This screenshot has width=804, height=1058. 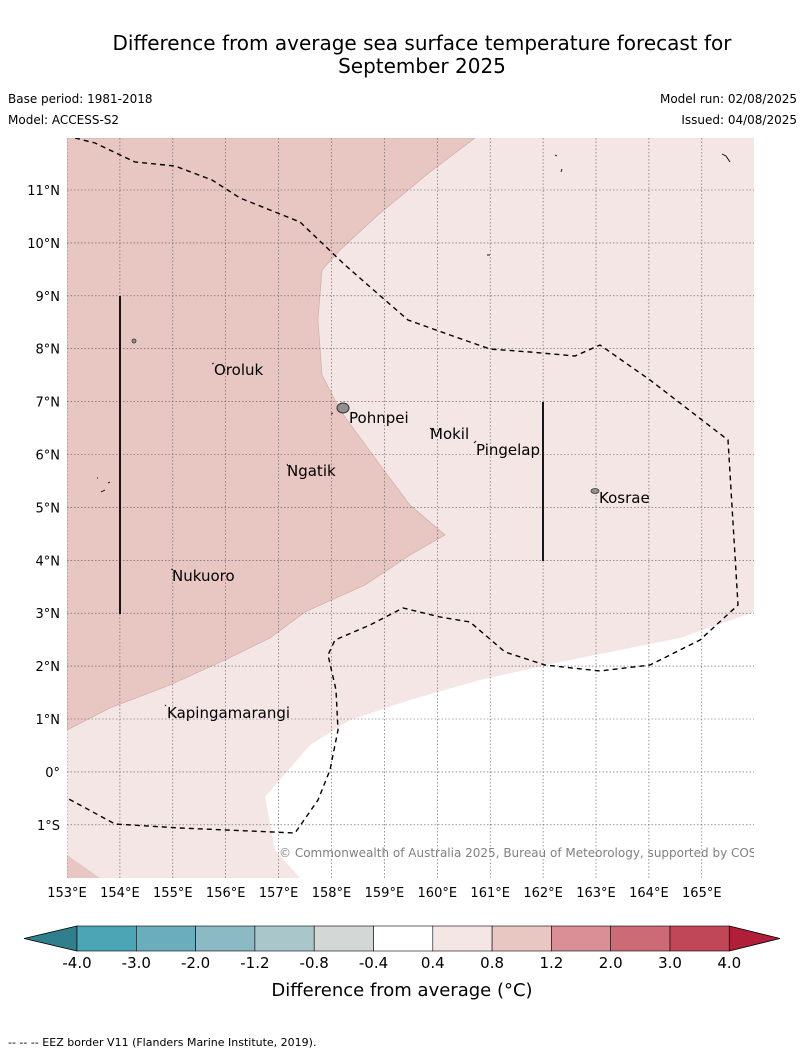 What do you see at coordinates (67, 893) in the screenshot?
I see `longitude-tick-label: 153°E` at bounding box center [67, 893].